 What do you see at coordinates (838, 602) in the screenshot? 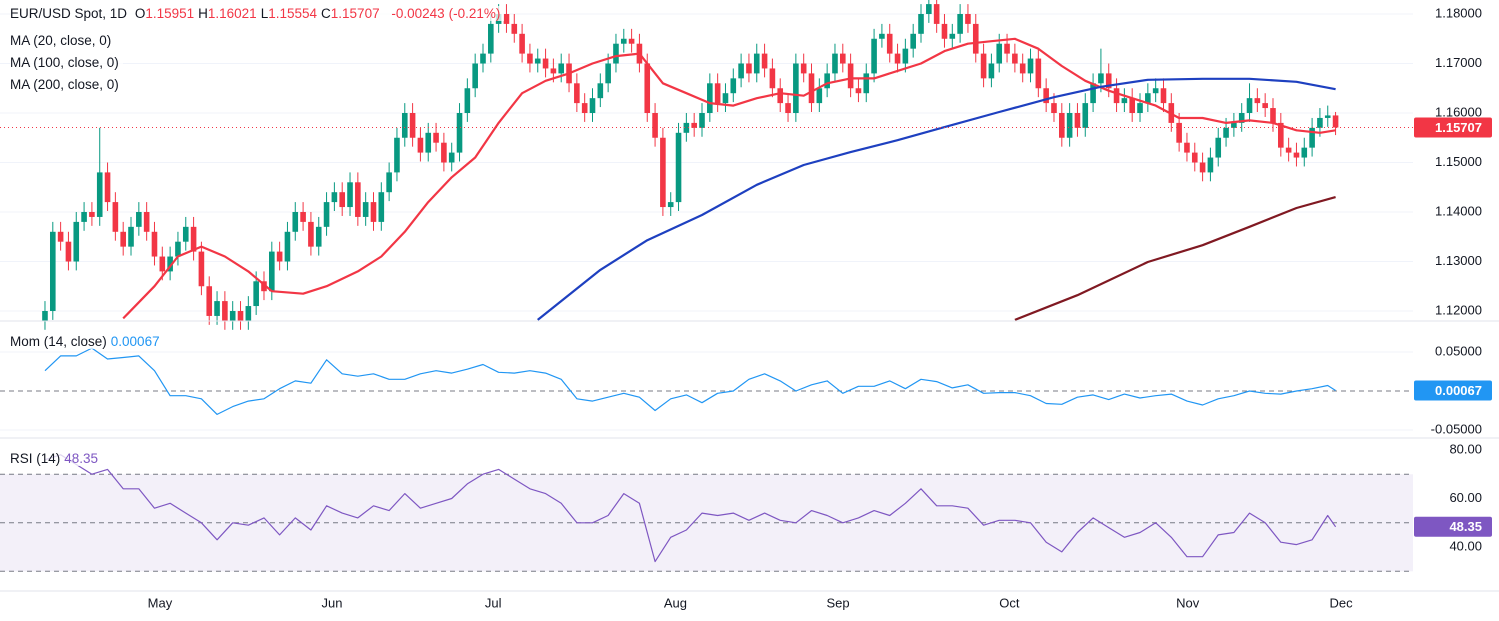
I see `x-tick-label: Sep` at bounding box center [838, 602].